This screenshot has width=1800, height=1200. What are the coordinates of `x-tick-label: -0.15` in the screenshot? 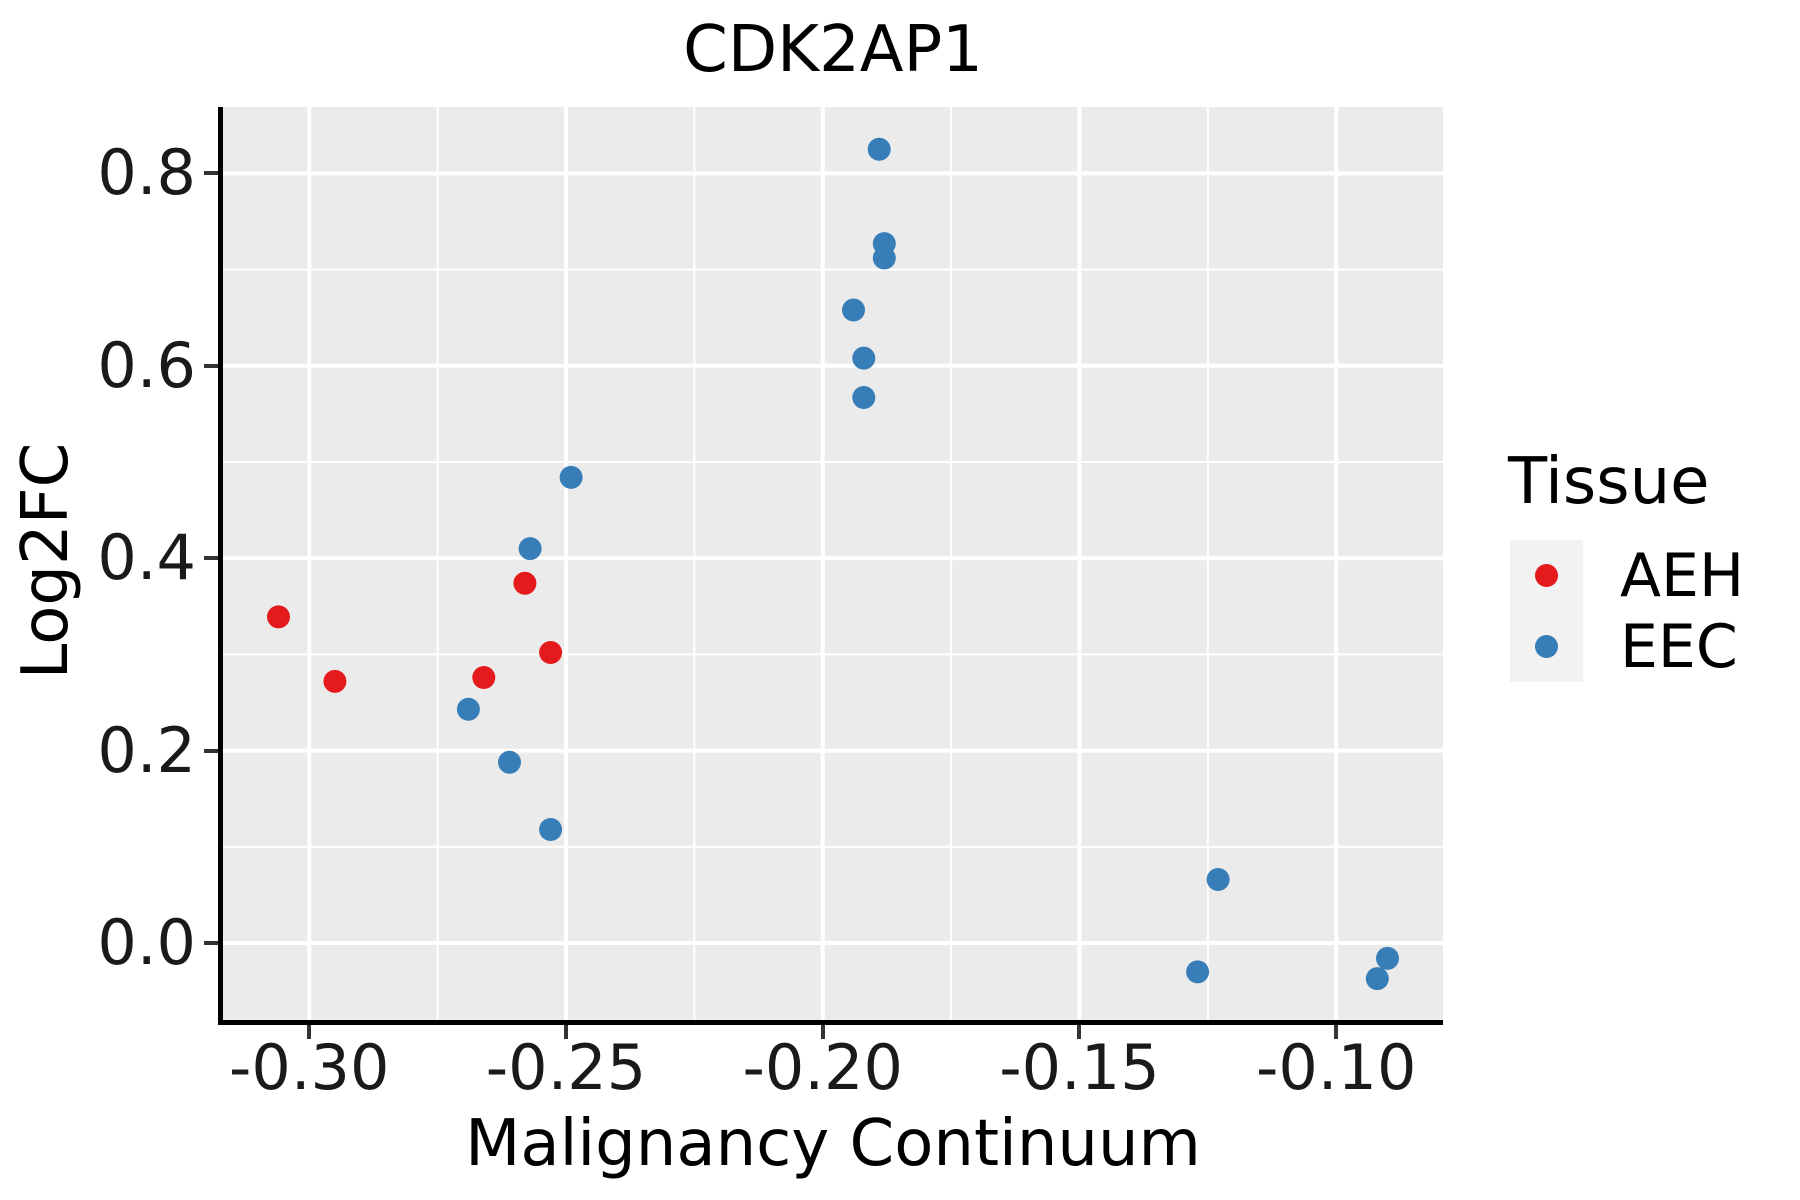 It's located at (1079, 1067).